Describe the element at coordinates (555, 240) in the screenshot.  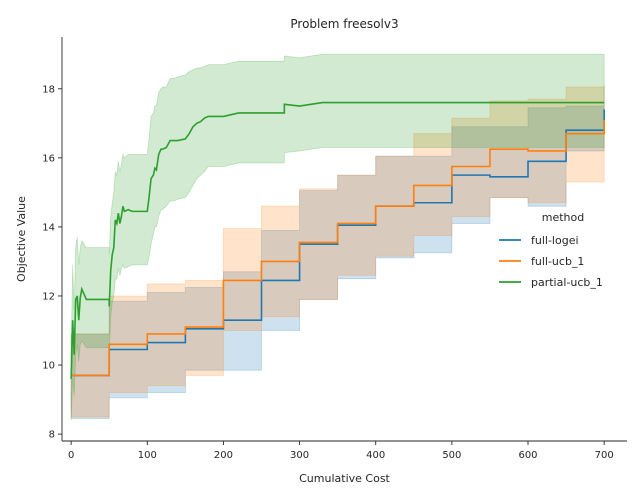
I see `legend-label-full-logei: full-logei` at that location.